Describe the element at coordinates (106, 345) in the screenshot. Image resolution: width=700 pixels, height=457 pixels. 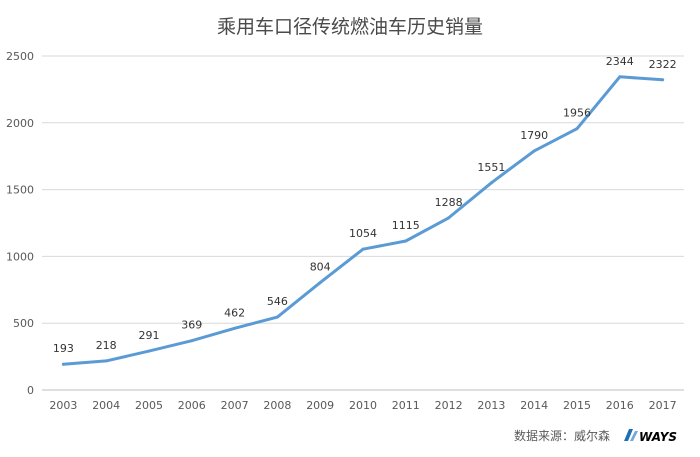
I see `data-label: 218` at that location.